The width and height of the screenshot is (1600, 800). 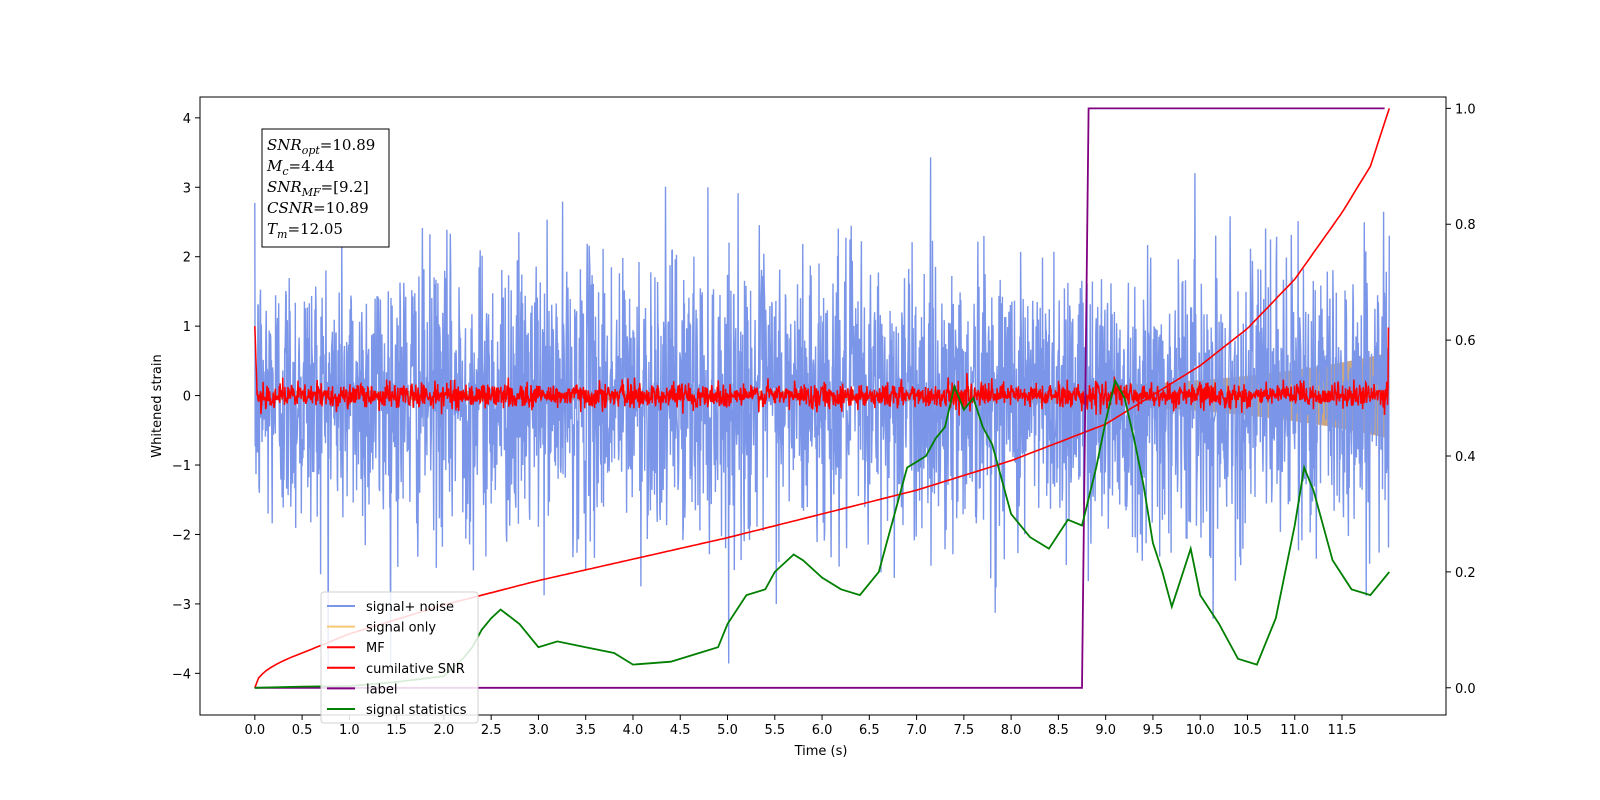 I want to click on y-tick-label: 3, so click(x=187, y=188).